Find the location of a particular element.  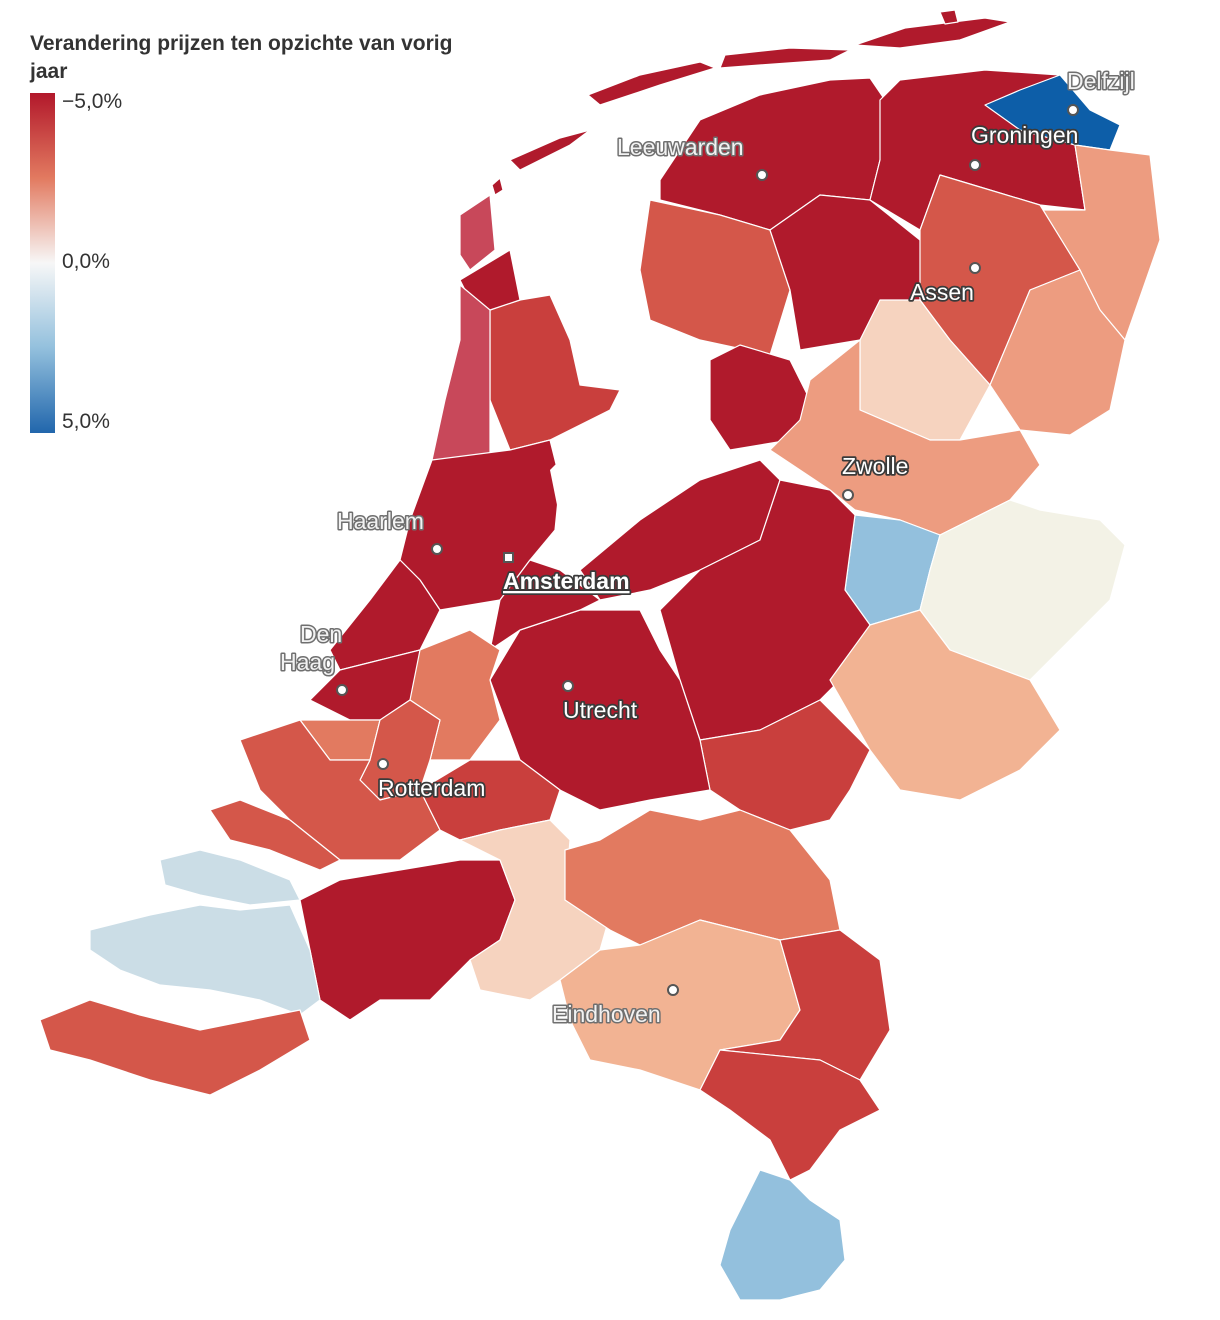

region-zeeland is located at coordinates (205, 960).